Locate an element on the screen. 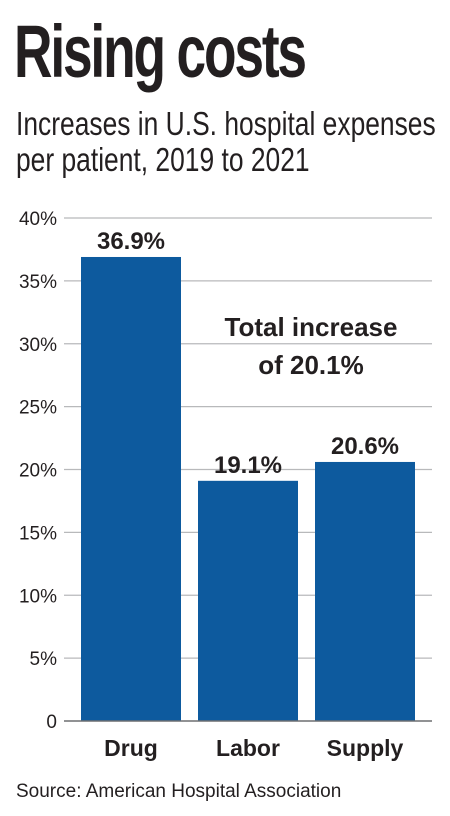  chart-title: Rising costs is located at coordinates (160, 51).